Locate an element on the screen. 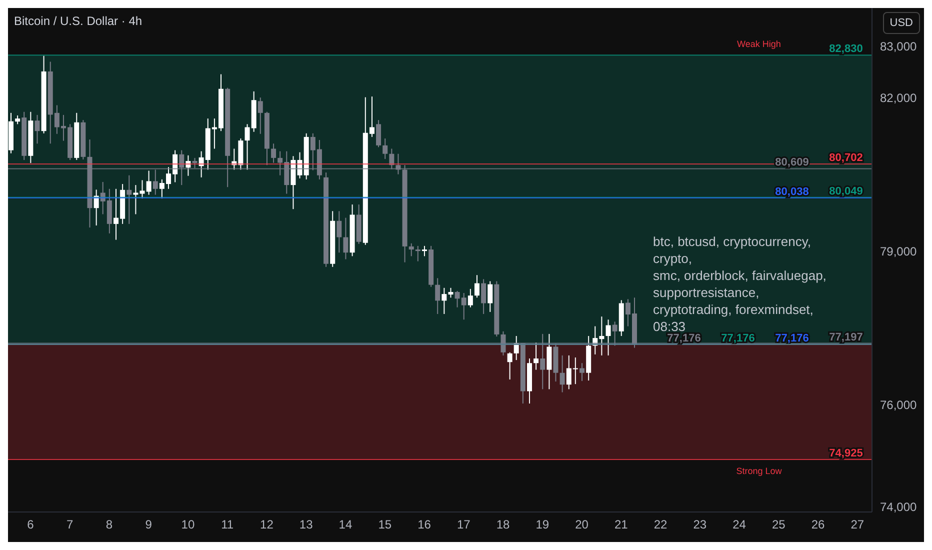 The image size is (932, 550). x-tick-label: 14 is located at coordinates (345, 525).